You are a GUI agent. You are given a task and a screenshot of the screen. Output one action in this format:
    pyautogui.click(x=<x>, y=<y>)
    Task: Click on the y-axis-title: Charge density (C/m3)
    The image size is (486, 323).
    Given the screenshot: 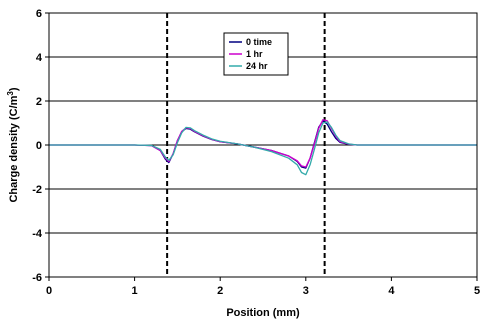 What is the action you would take?
    pyautogui.click(x=13, y=144)
    